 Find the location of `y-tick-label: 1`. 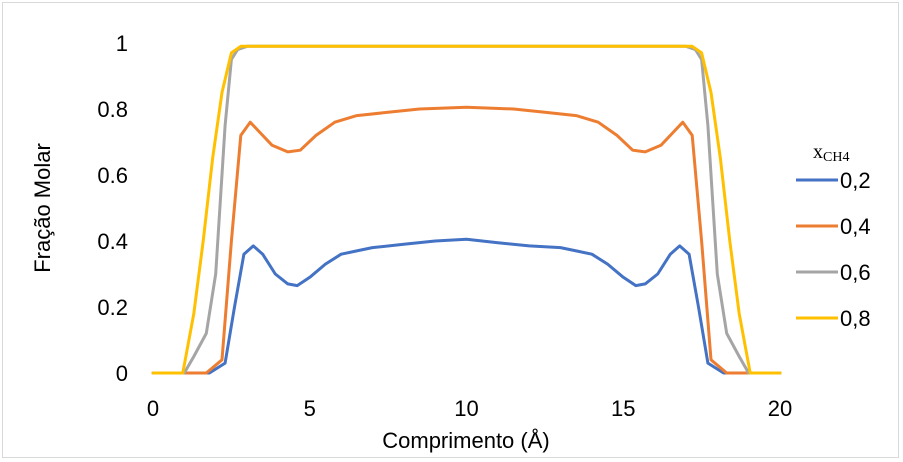

y-tick-label: 1 is located at coordinates (122, 43).